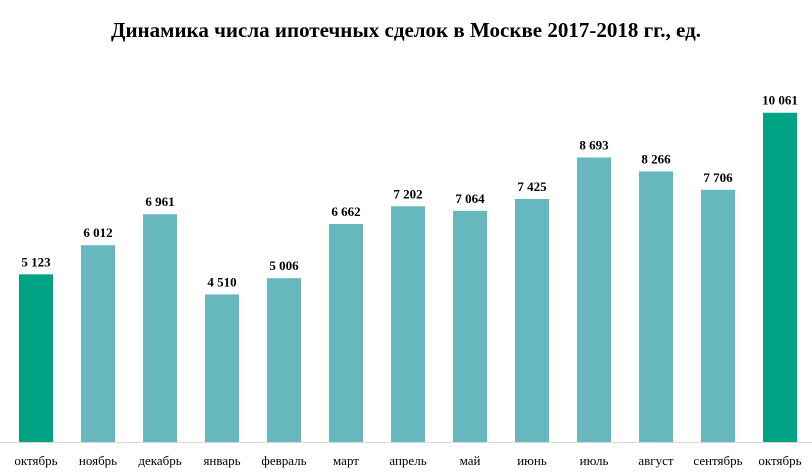 The height and width of the screenshot is (472, 812). What do you see at coordinates (470, 198) in the screenshot?
I see `data-label-7: 7 064` at bounding box center [470, 198].